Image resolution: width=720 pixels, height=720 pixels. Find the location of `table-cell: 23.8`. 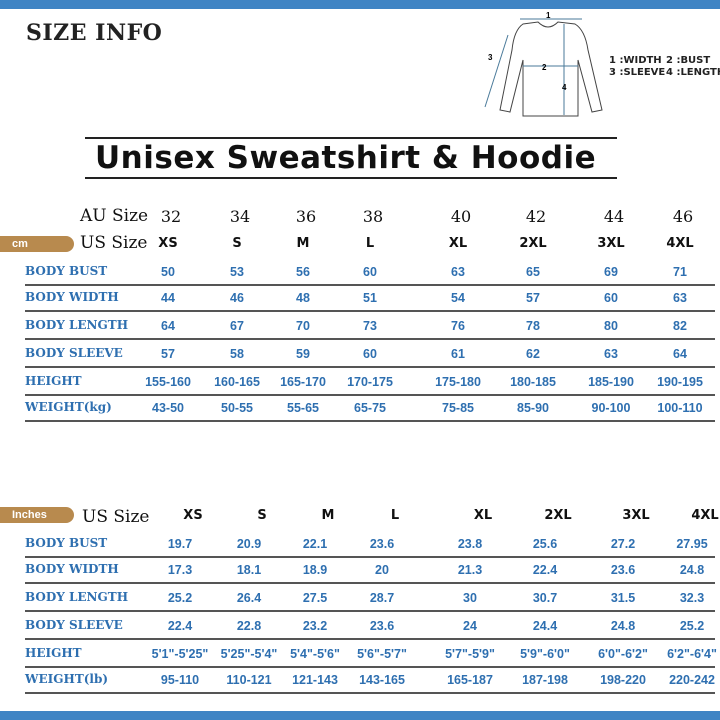

table-cell: 23.8 is located at coordinates (470, 544).